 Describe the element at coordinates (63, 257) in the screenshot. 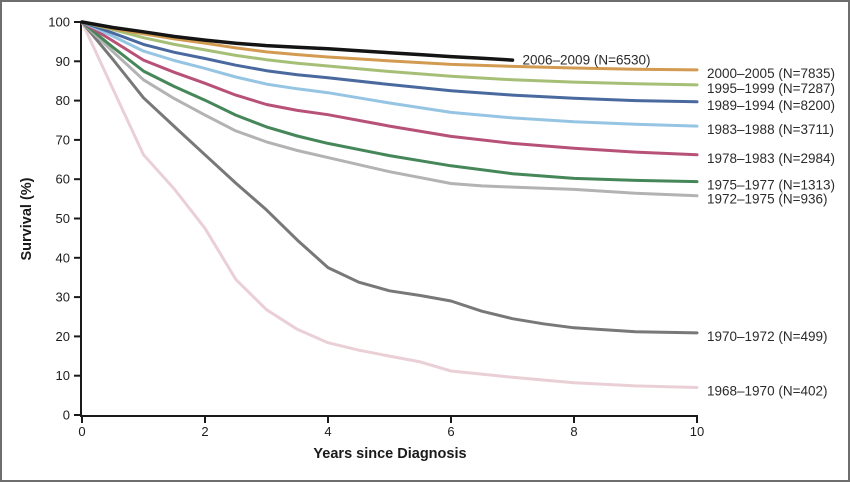

I see `y-tick-label: 40` at that location.